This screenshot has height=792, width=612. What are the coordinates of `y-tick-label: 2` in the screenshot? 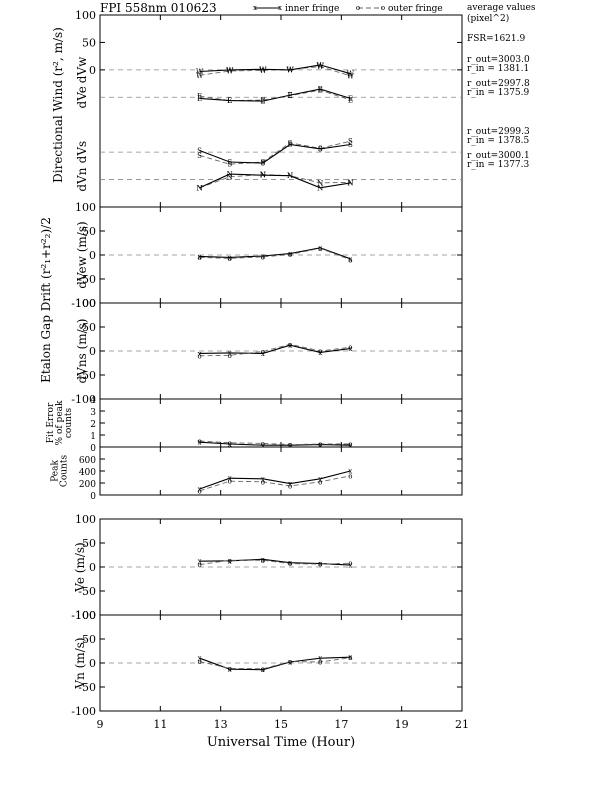 It's located at (93, 425).